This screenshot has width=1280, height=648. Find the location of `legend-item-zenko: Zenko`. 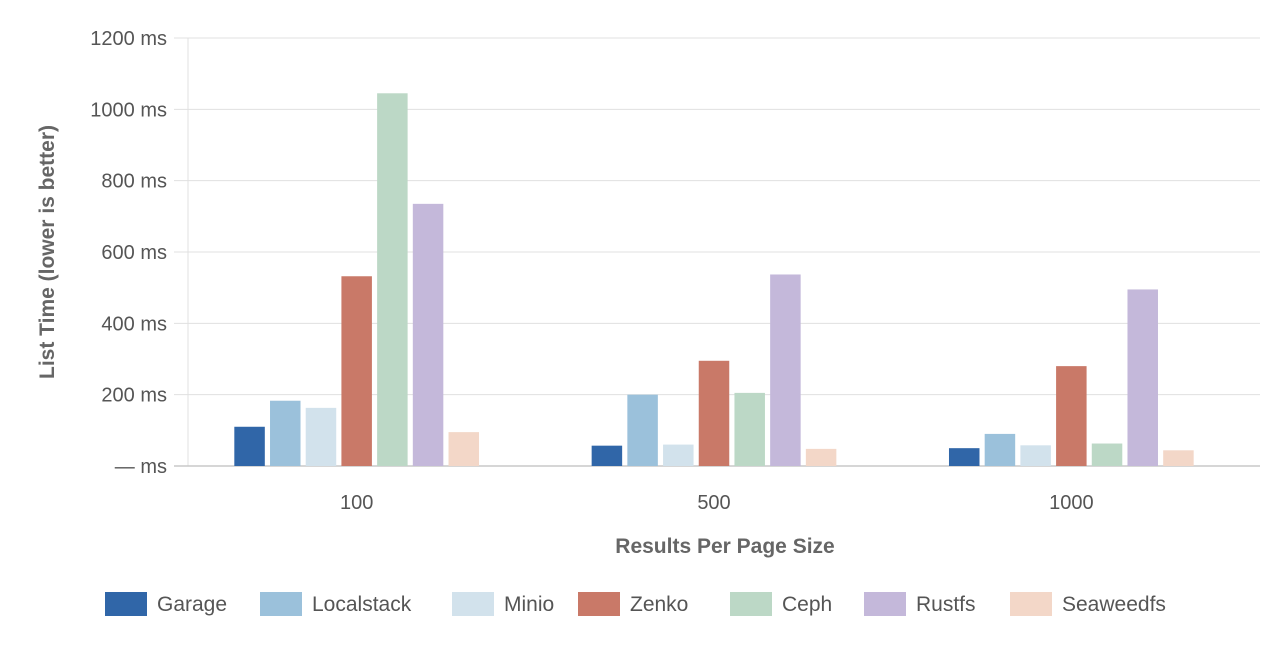

legend-item-zenko: Zenko is located at coordinates (633, 604).